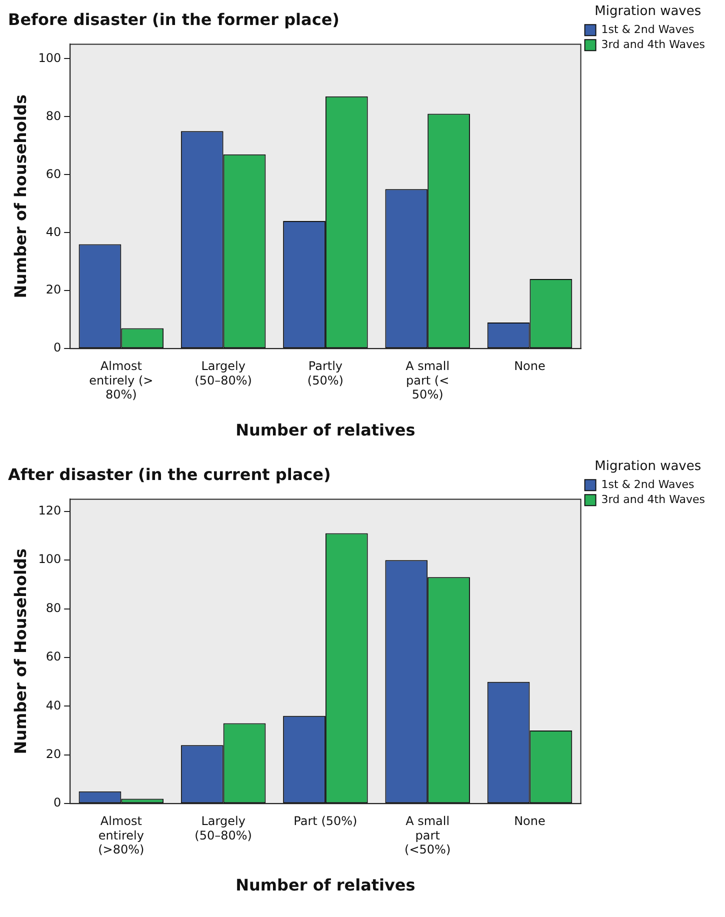 The height and width of the screenshot is (917, 725). Describe the element at coordinates (50, 511) in the screenshot. I see `y-tick-label: 120` at that location.